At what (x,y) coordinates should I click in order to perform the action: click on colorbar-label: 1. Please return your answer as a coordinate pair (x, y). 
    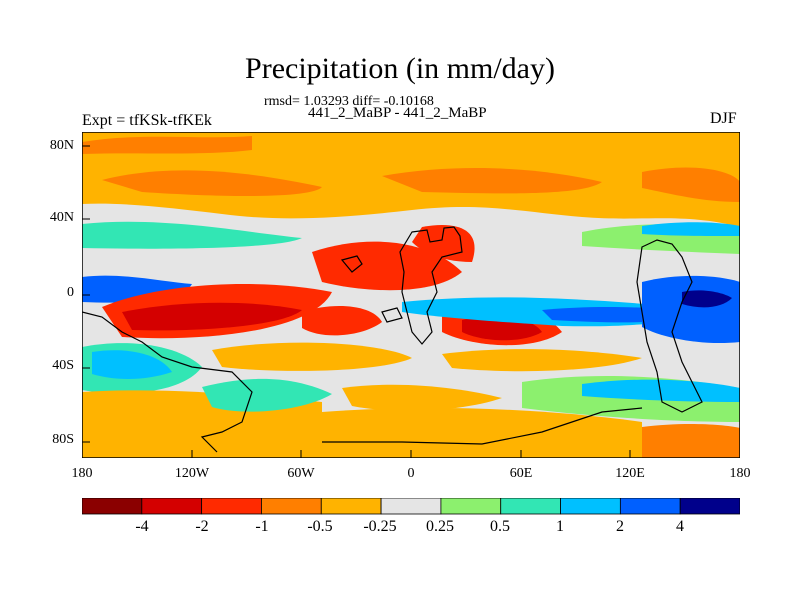
    Looking at the image, I should click on (560, 526).